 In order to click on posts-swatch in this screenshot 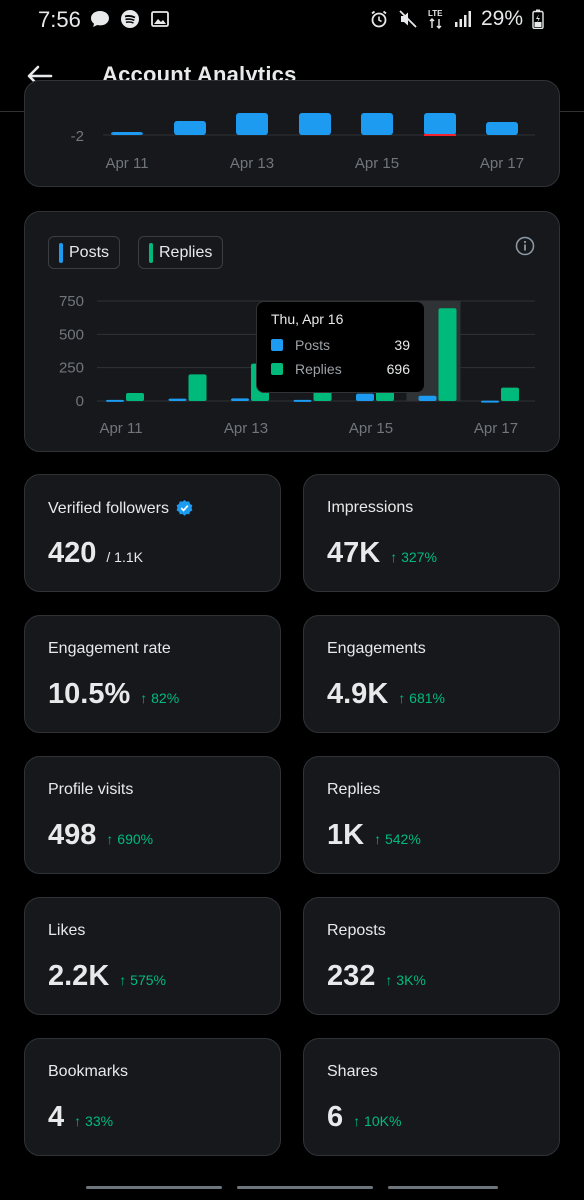, I will do `click(61, 252)`.